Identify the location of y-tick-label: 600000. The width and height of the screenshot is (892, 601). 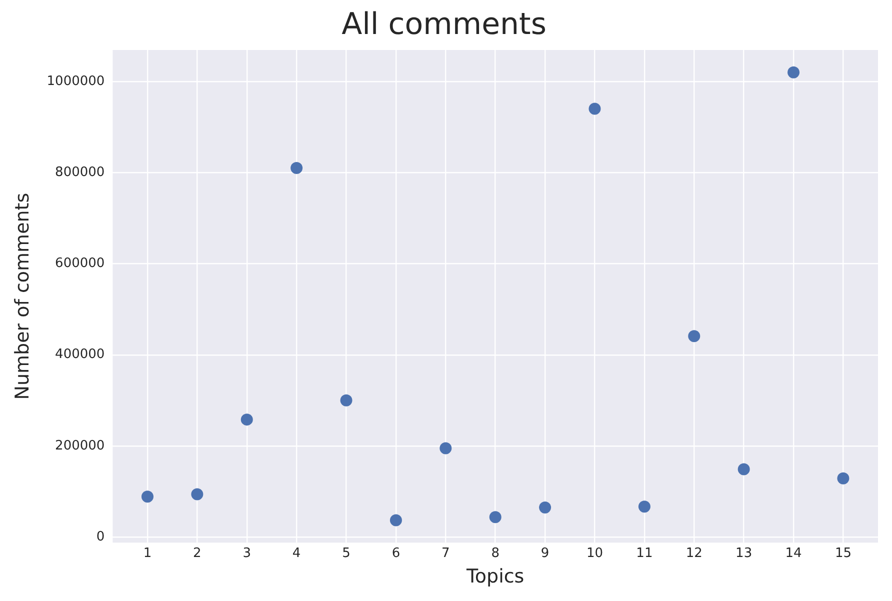
(80, 264).